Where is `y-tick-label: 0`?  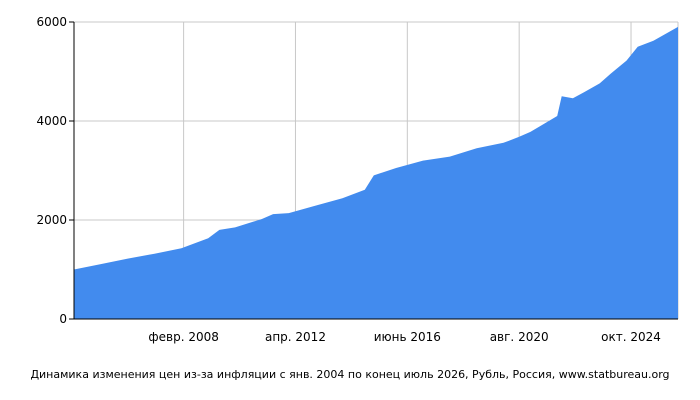
y-tick-label: 0 is located at coordinates (63, 319).